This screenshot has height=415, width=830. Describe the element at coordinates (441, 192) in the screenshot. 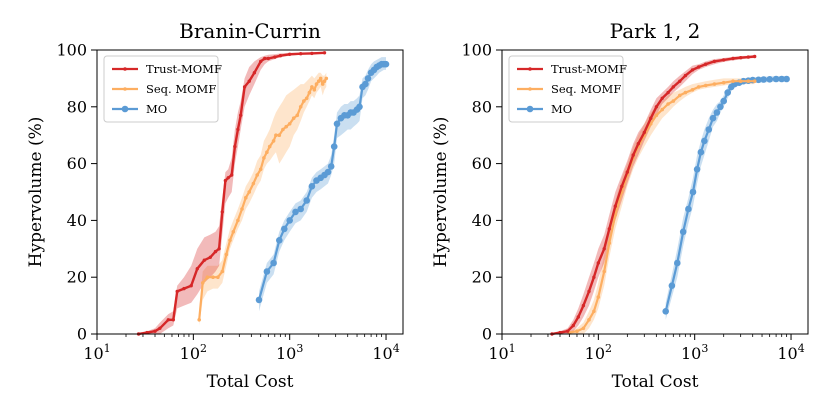

I see `y-axis-label: Hypervolume (%)` at that location.